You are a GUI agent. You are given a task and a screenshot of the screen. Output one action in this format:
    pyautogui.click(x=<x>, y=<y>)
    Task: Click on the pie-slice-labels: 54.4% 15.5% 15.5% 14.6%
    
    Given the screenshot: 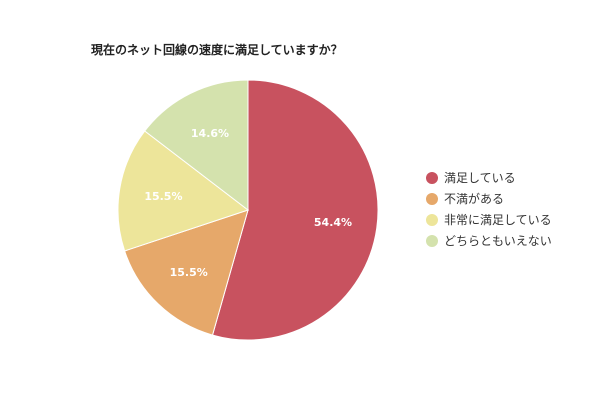 What is the action you would take?
    pyautogui.click(x=248, y=203)
    